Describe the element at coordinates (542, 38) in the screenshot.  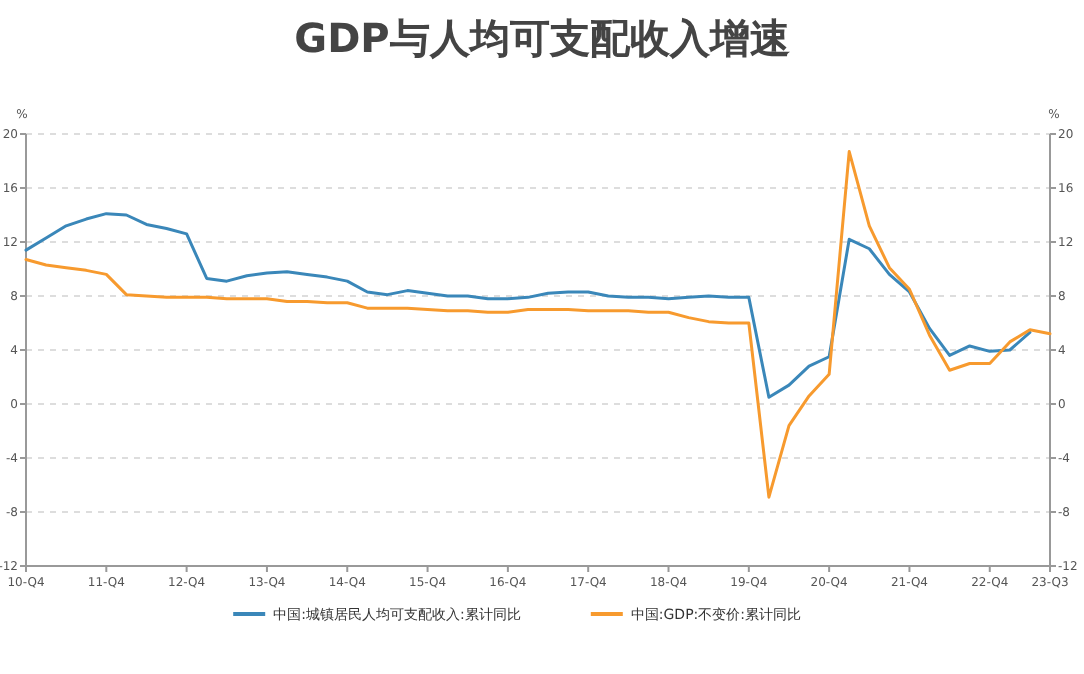
I see `chart-title: GDP与人均可支配收入增速` at that location.